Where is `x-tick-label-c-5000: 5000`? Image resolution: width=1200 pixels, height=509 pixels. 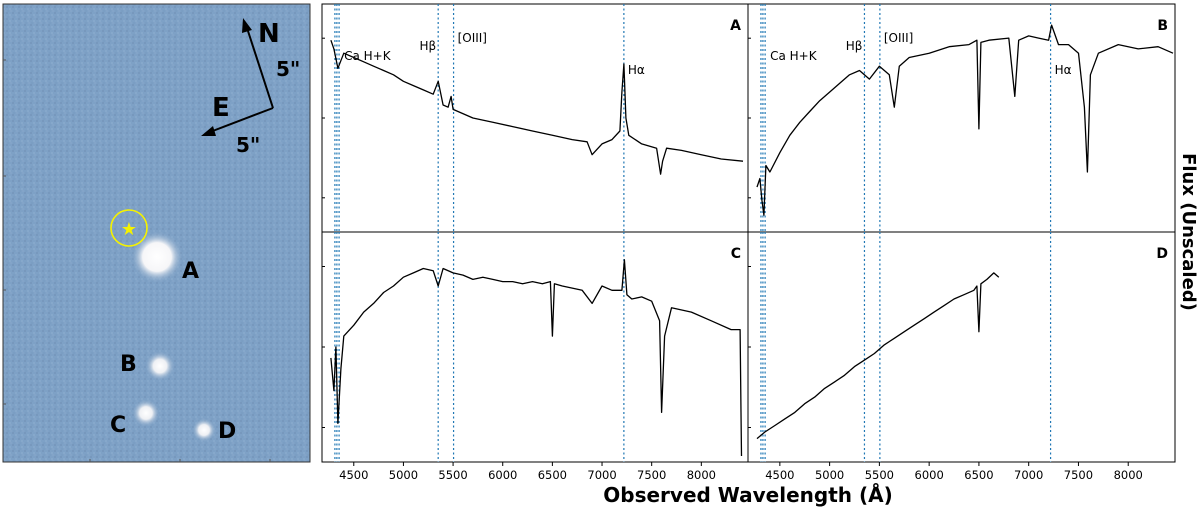
x-tick-label-c-5000: 5000 is located at coordinates (403, 475).